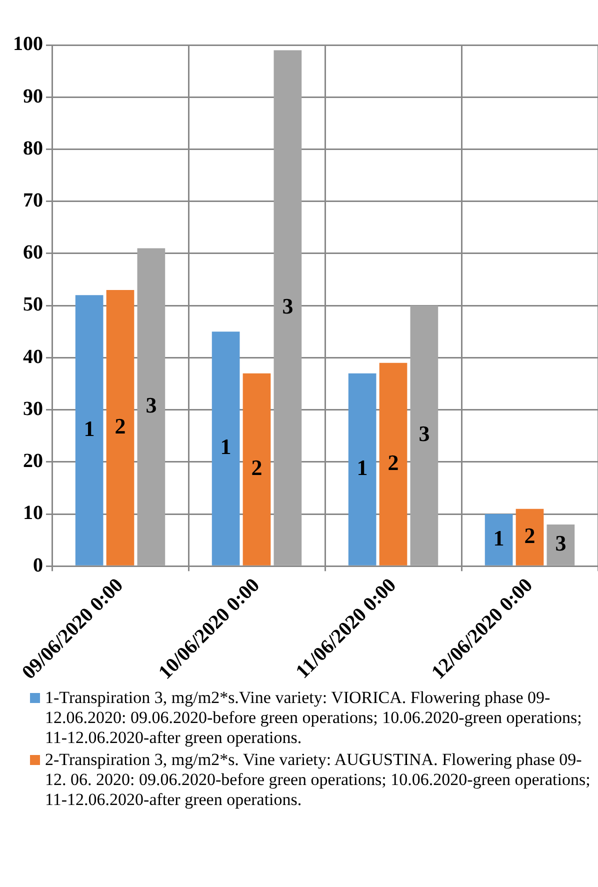 The image size is (598, 887). I want to click on y-tick-label: 100, so click(28, 44).